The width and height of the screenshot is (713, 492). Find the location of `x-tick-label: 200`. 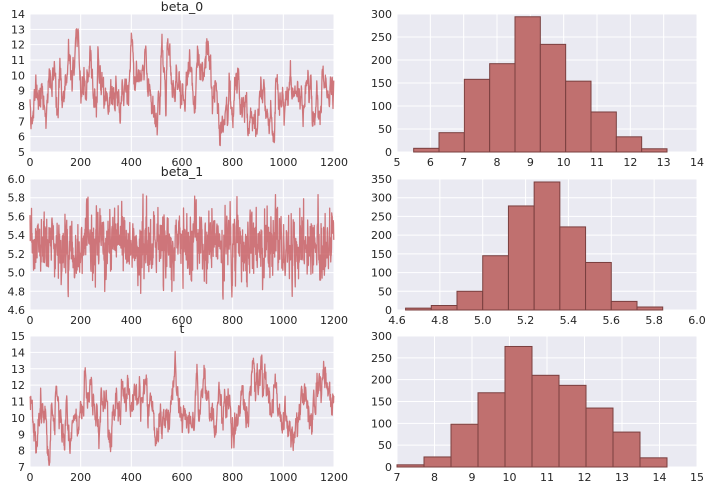

x-tick-label: 200 is located at coordinates (80, 477).